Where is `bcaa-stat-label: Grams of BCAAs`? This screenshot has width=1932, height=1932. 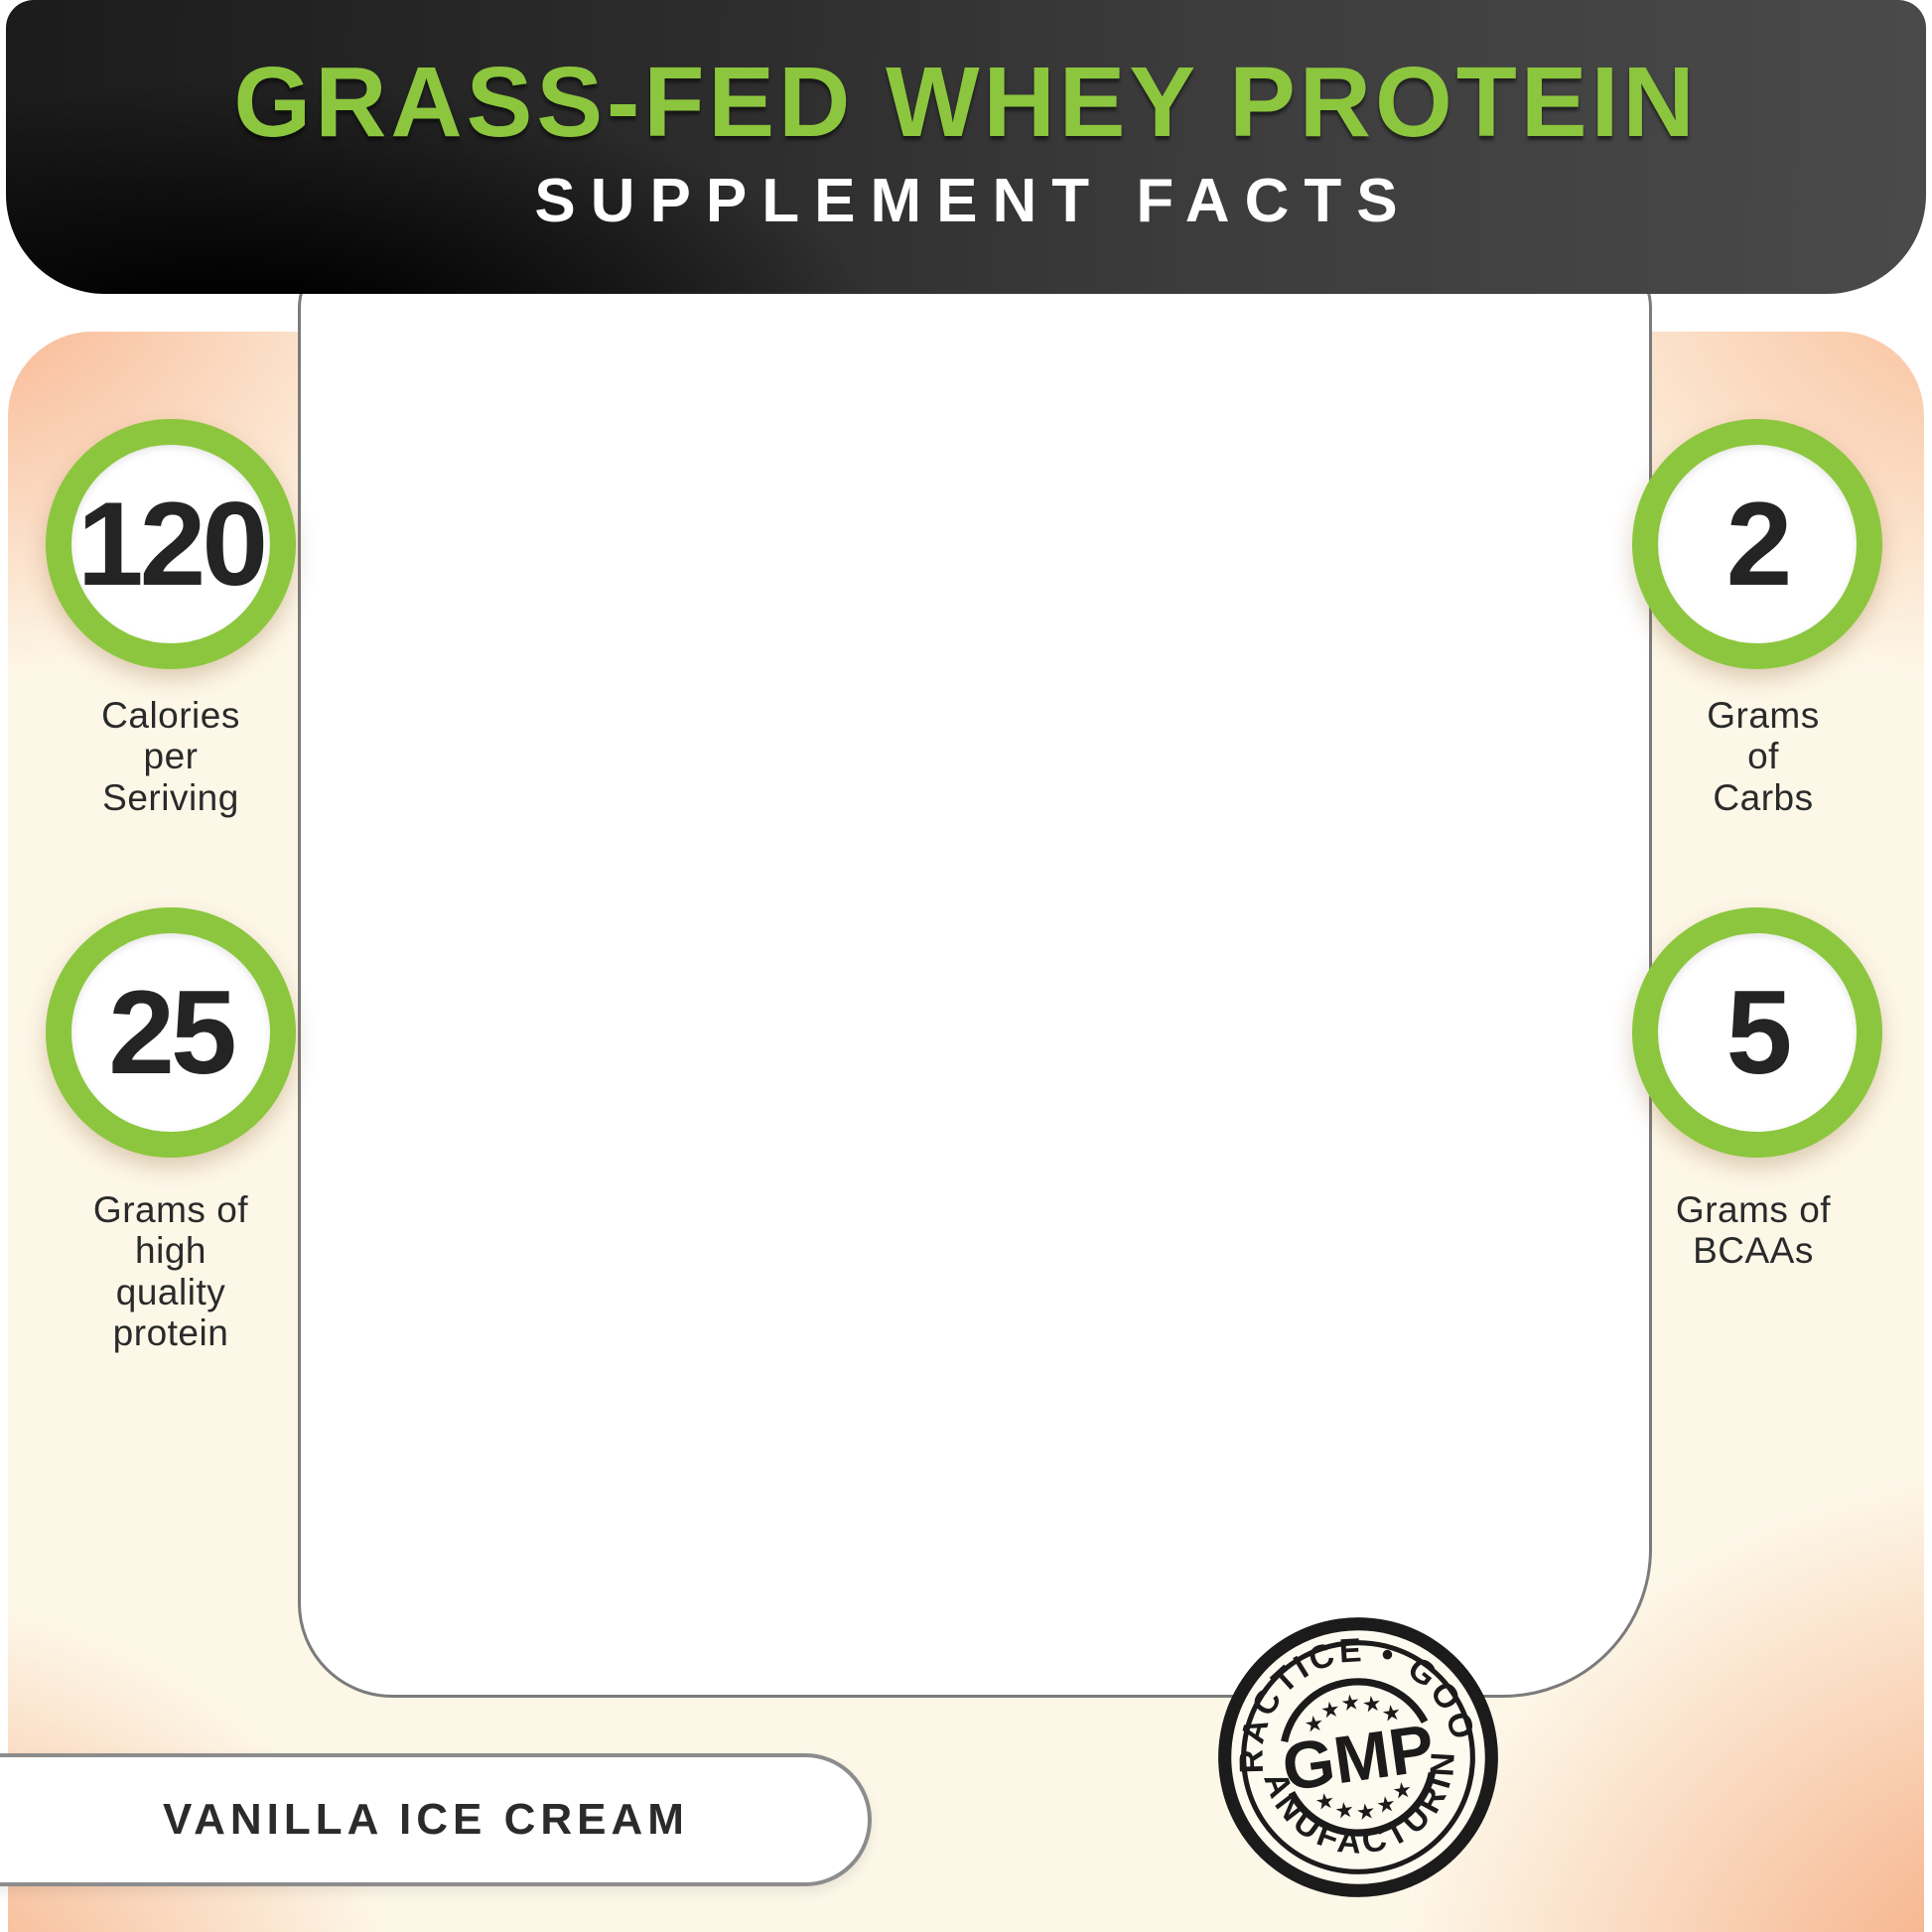
bcaa-stat-label: Grams of BCAAs is located at coordinates (1753, 1231).